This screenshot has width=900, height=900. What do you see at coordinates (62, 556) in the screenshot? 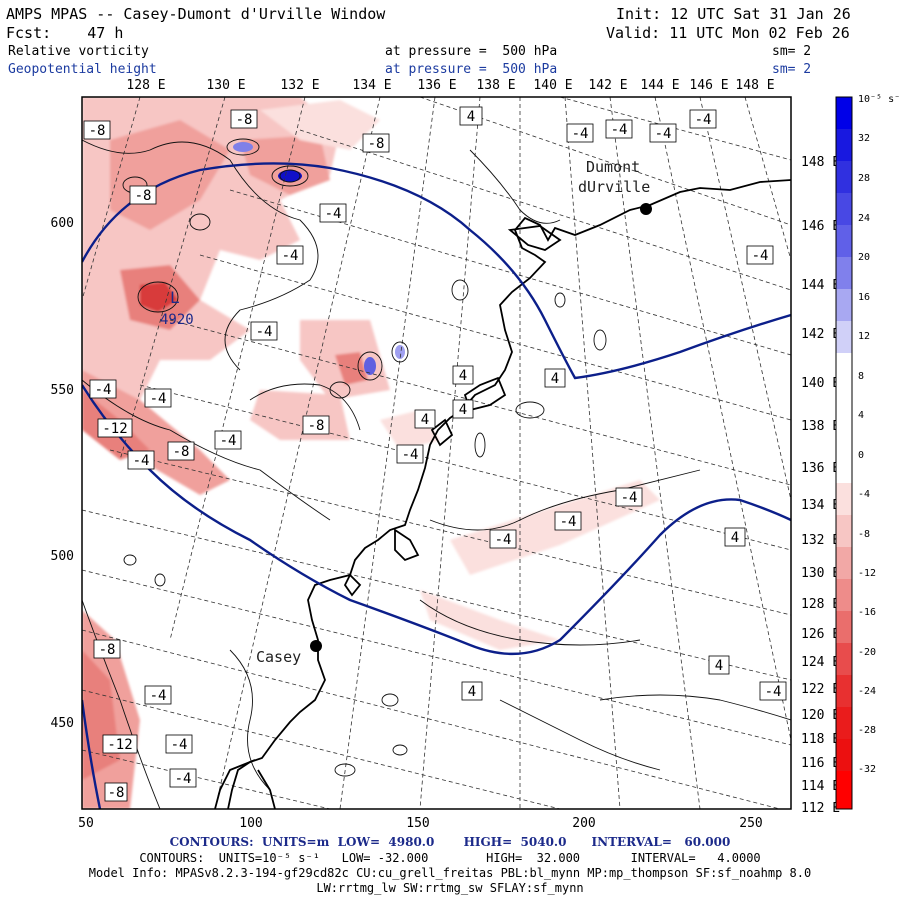
I see `svg-text: 500` at bounding box center [62, 556].